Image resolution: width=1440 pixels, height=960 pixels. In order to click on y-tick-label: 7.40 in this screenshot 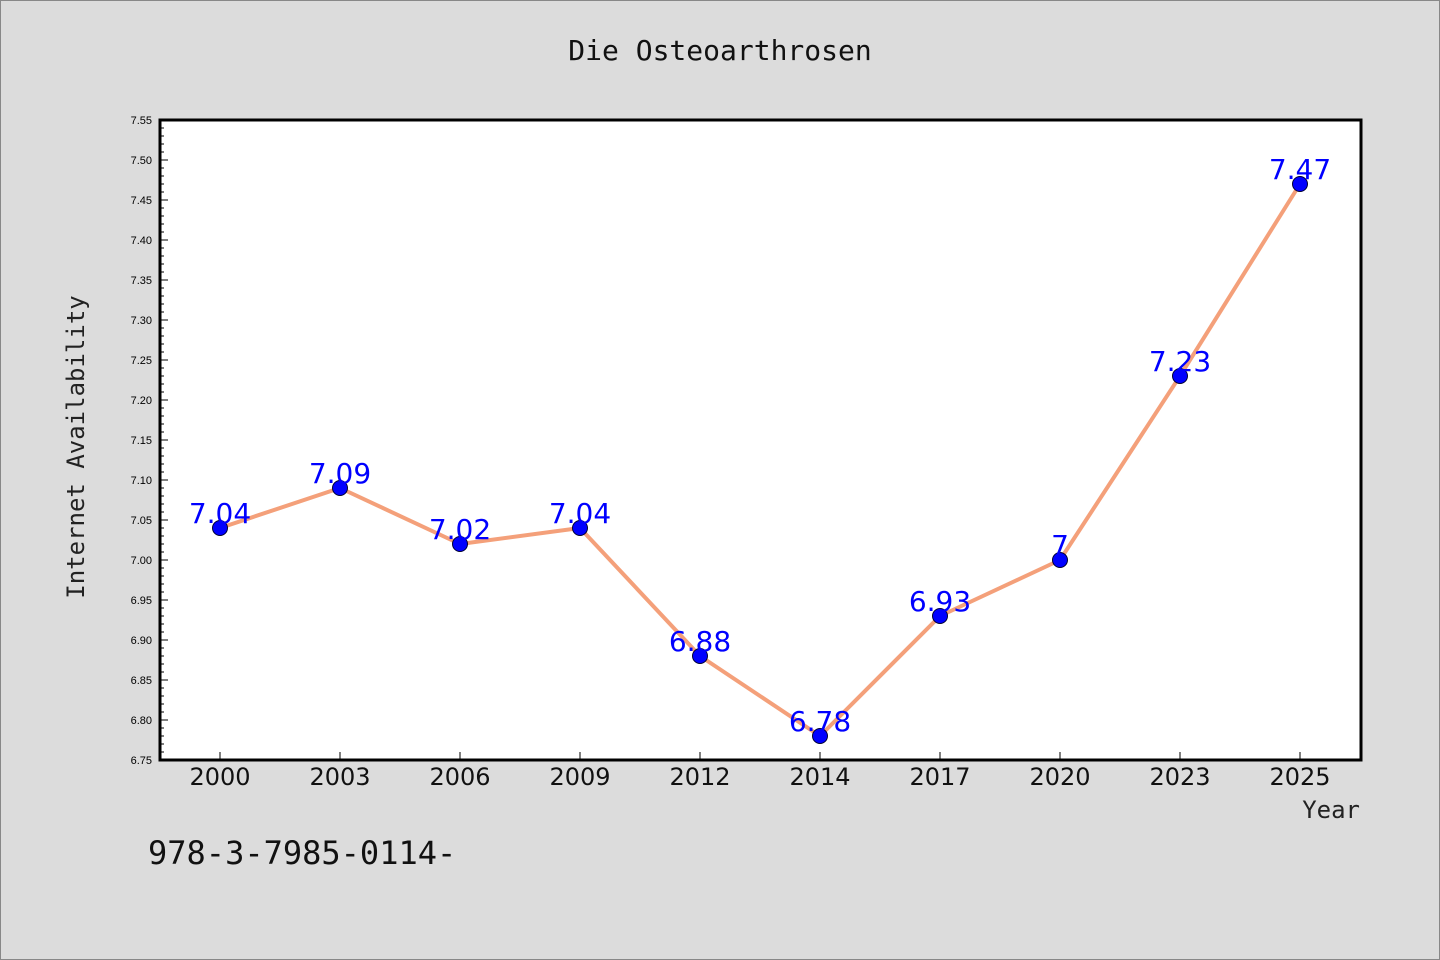, I will do `click(141, 241)`.